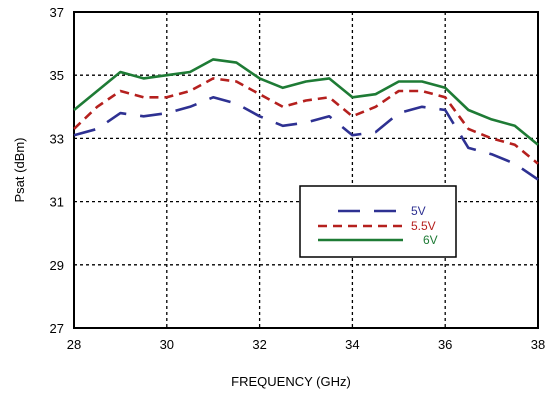 The height and width of the screenshot is (394, 547). Describe the element at coordinates (291, 381) in the screenshot. I see `x-axis-label: FREQUENCY (GHz)` at that location.